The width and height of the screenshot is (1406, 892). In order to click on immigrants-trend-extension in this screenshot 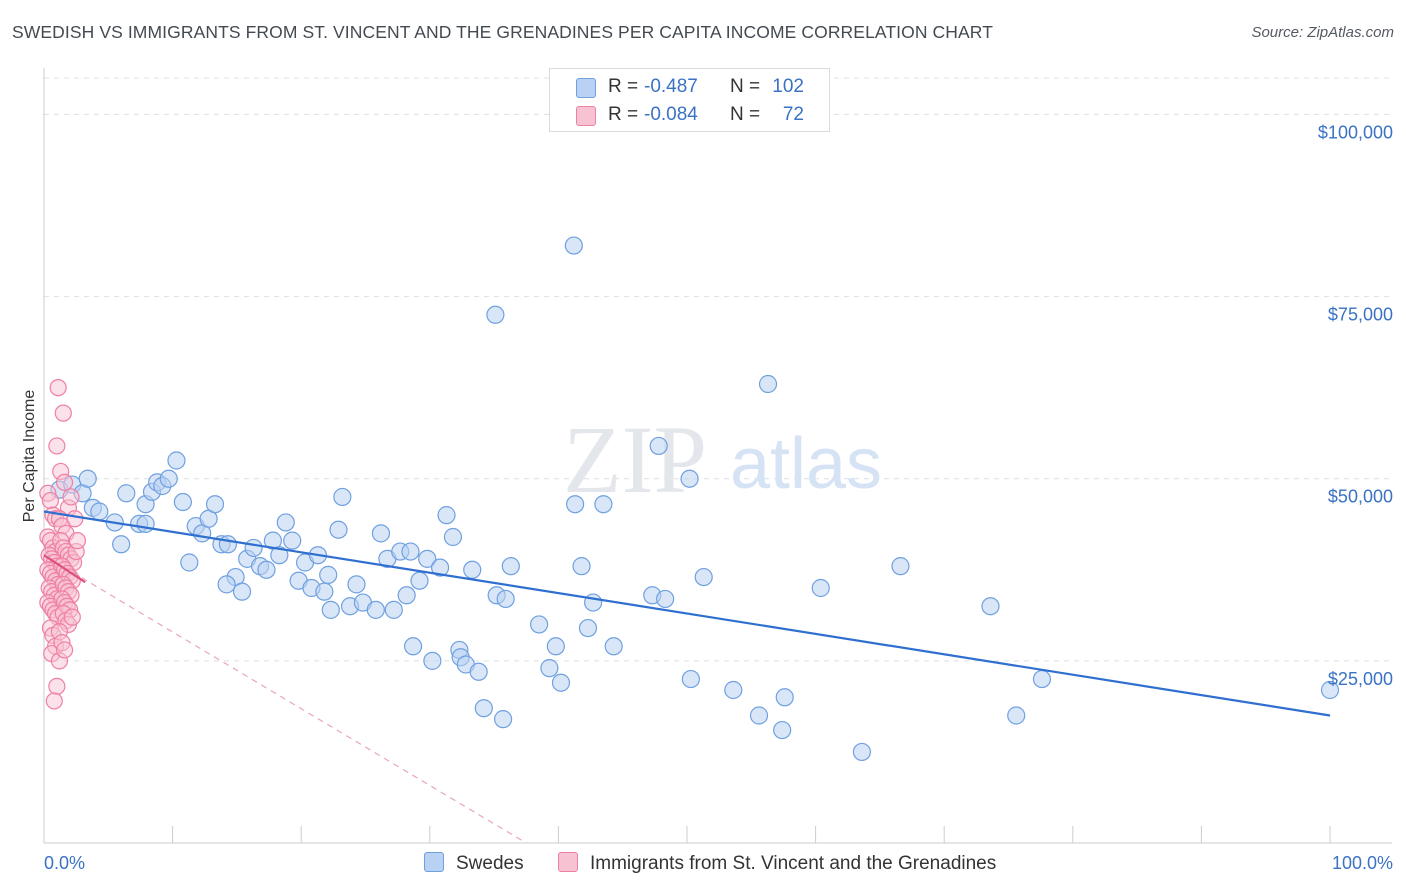, I will do `click(285, 699)`.